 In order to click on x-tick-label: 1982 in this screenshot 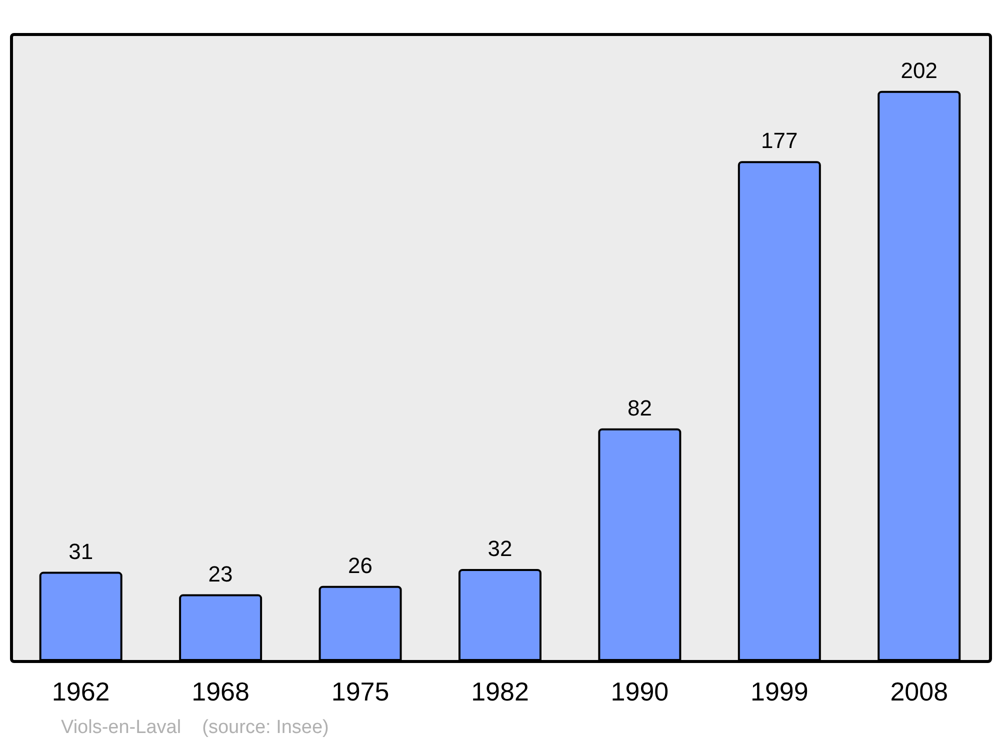, I will do `click(500, 691)`.